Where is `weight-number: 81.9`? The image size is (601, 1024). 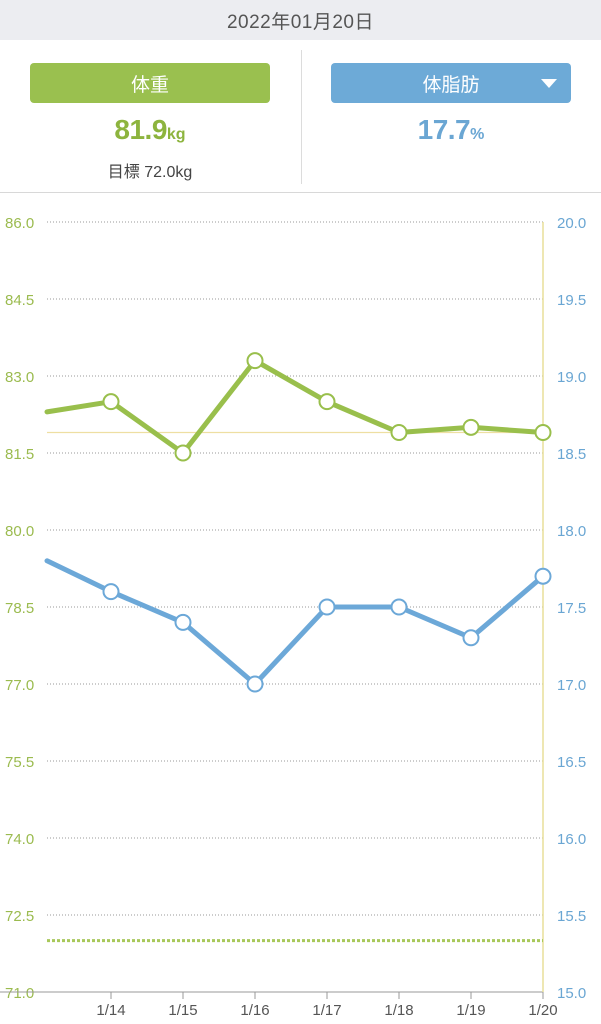
weight-number: 81.9 is located at coordinates (140, 129).